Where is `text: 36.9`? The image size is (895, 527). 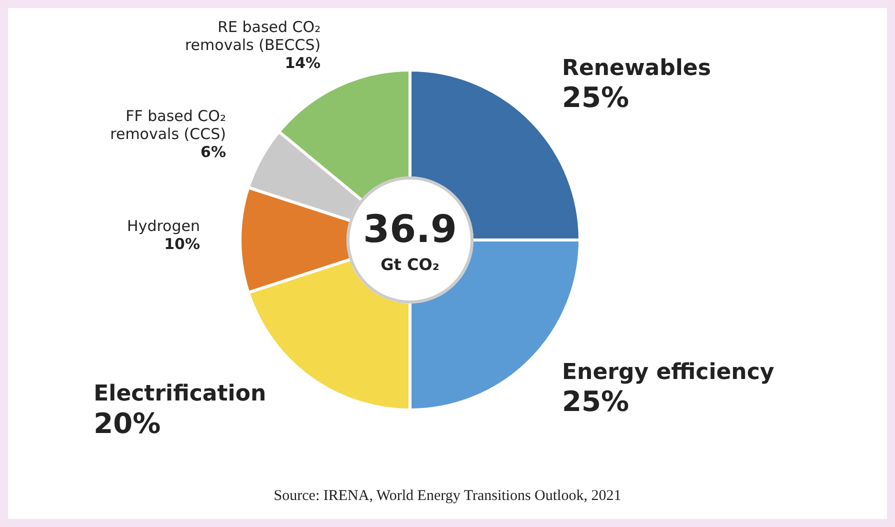 text: 36.9 is located at coordinates (410, 229).